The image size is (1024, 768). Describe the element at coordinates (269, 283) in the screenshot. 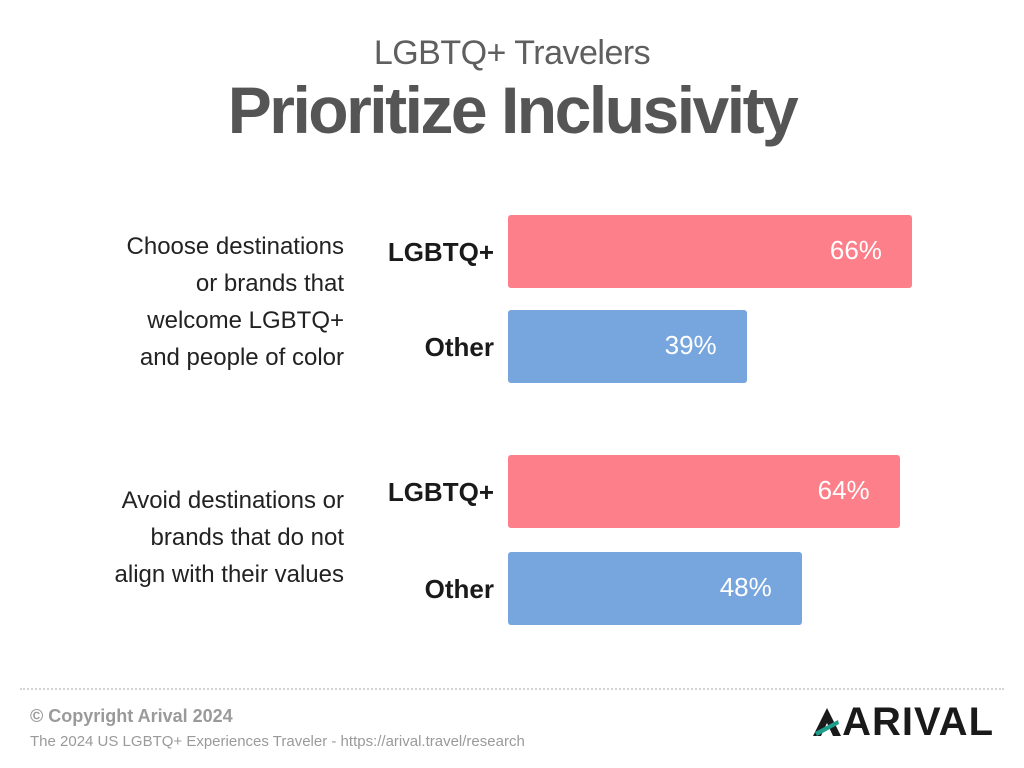

I see `group-1-label-line: or brands that` at that location.